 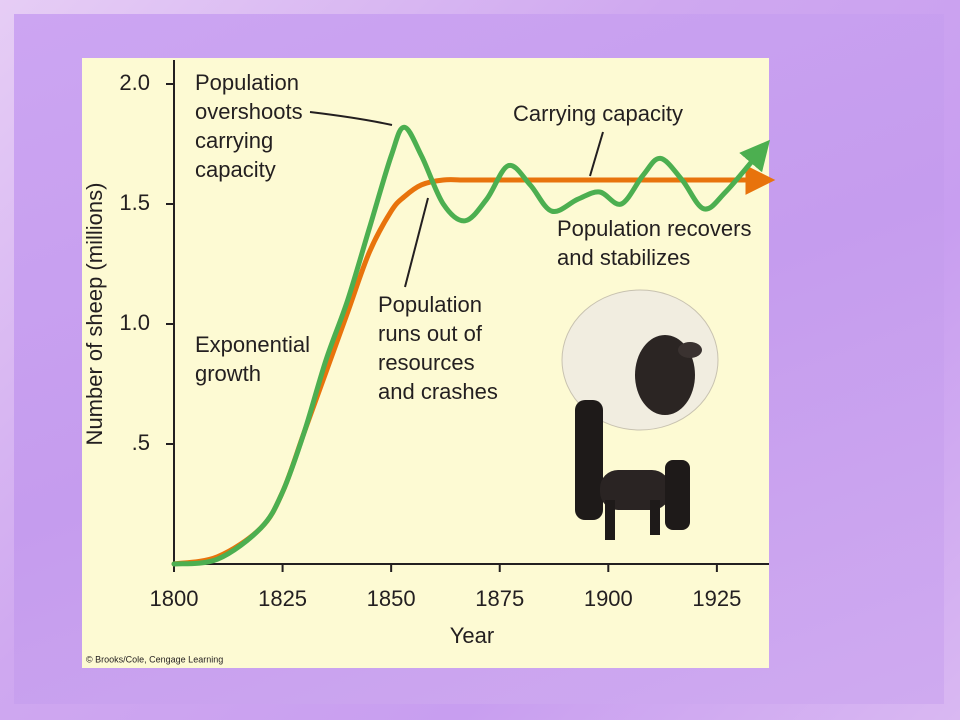 What do you see at coordinates (249, 111) in the screenshot?
I see `annotation: overshoots` at bounding box center [249, 111].